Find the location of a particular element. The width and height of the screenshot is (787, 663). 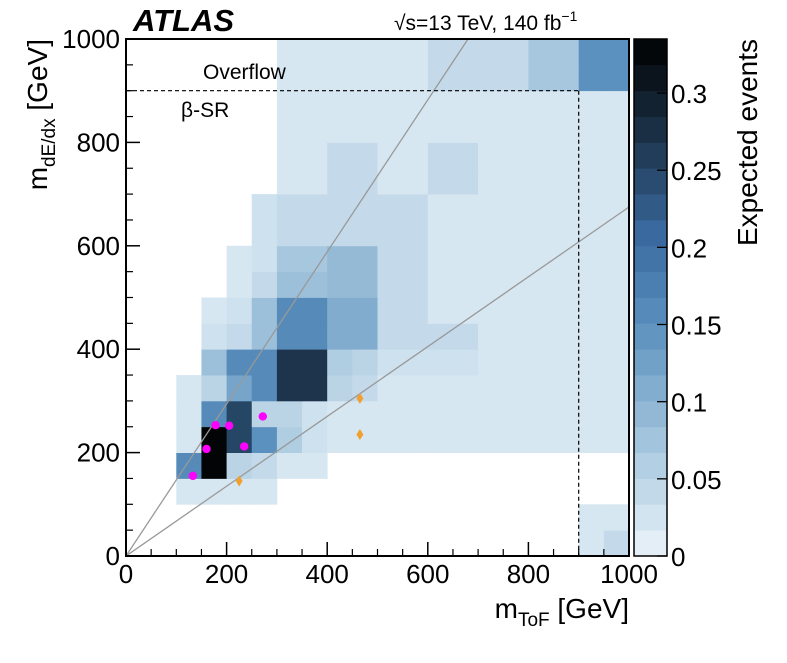

energy-lumi-label: √s=13 TeV, 140 fb−1 is located at coordinates (486, 21).